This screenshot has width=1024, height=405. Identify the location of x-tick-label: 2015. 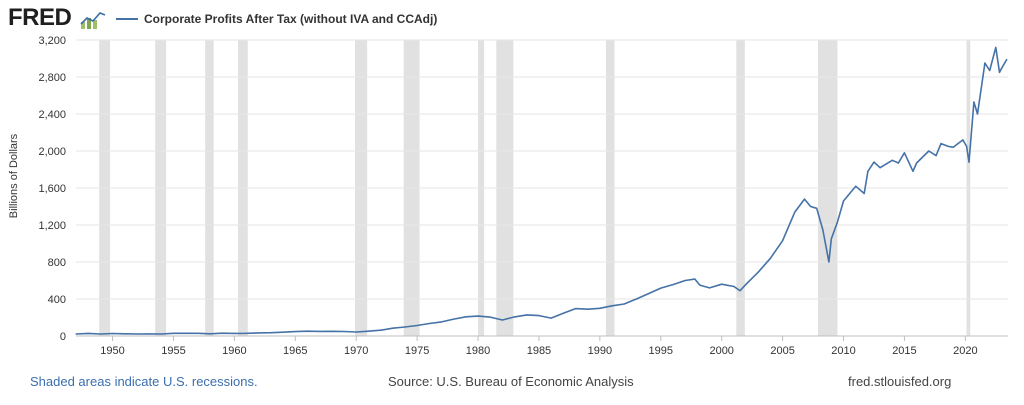
(904, 351).